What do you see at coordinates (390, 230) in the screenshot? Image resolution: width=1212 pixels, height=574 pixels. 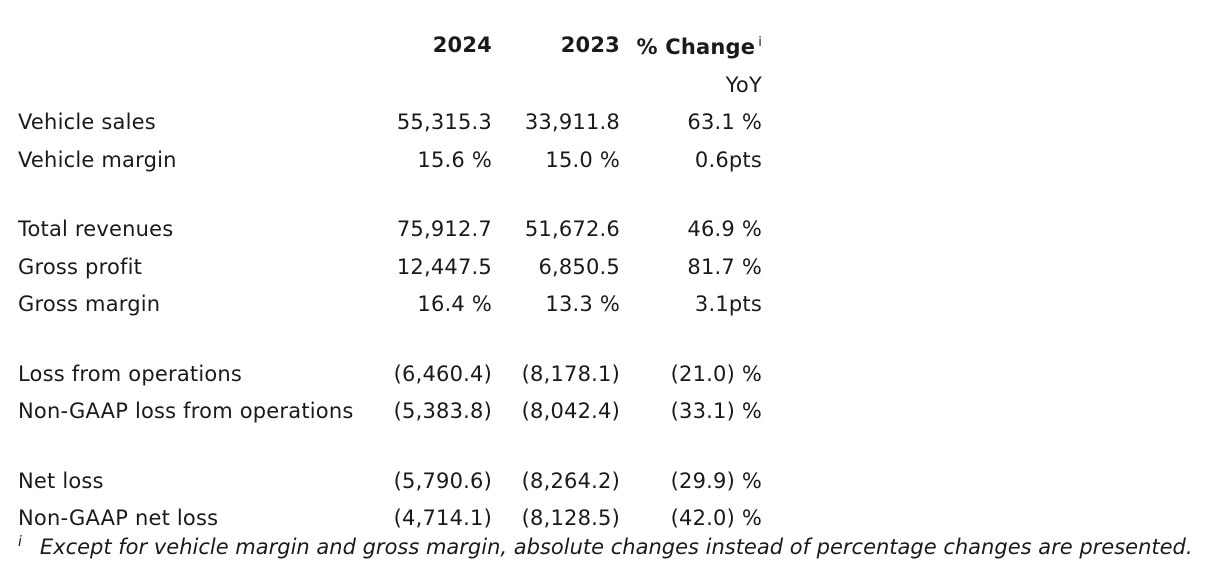 I see `table-row: Total revenues 75,912.7 51,672.6 46.9 %` at bounding box center [390, 230].